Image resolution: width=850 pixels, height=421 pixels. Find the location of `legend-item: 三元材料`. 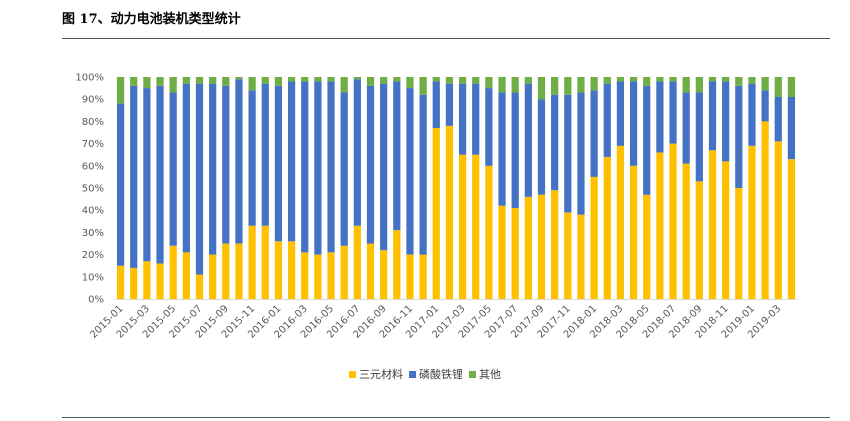

legend-item: 三元材料 is located at coordinates (376, 374).